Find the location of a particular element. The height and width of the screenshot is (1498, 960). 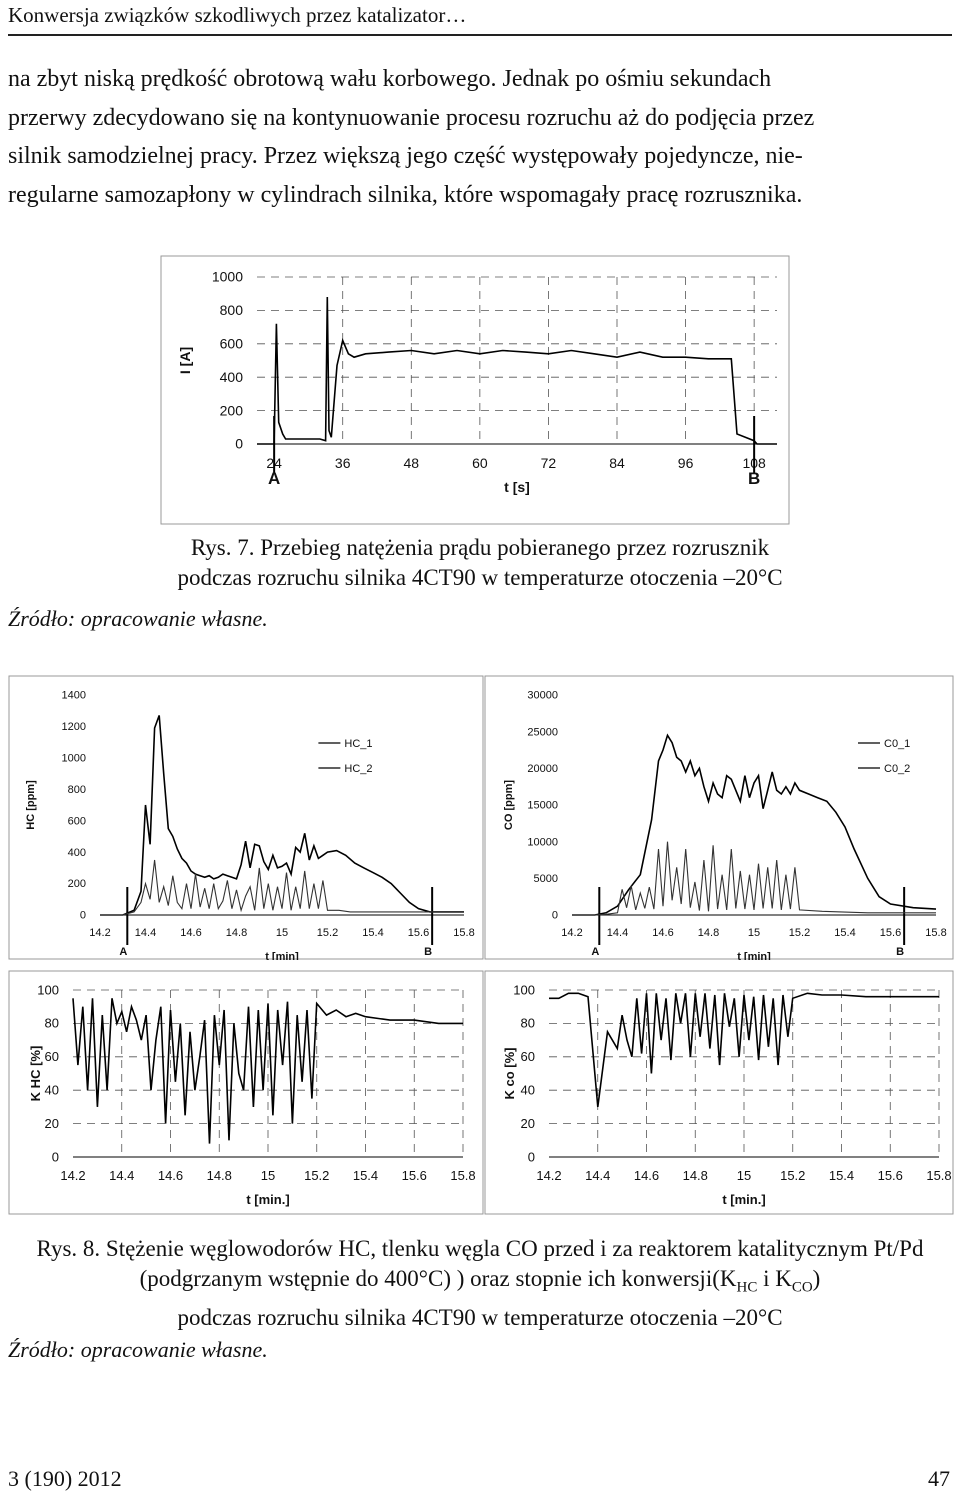

caption-subscript: HC is located at coordinates (747, 1287).